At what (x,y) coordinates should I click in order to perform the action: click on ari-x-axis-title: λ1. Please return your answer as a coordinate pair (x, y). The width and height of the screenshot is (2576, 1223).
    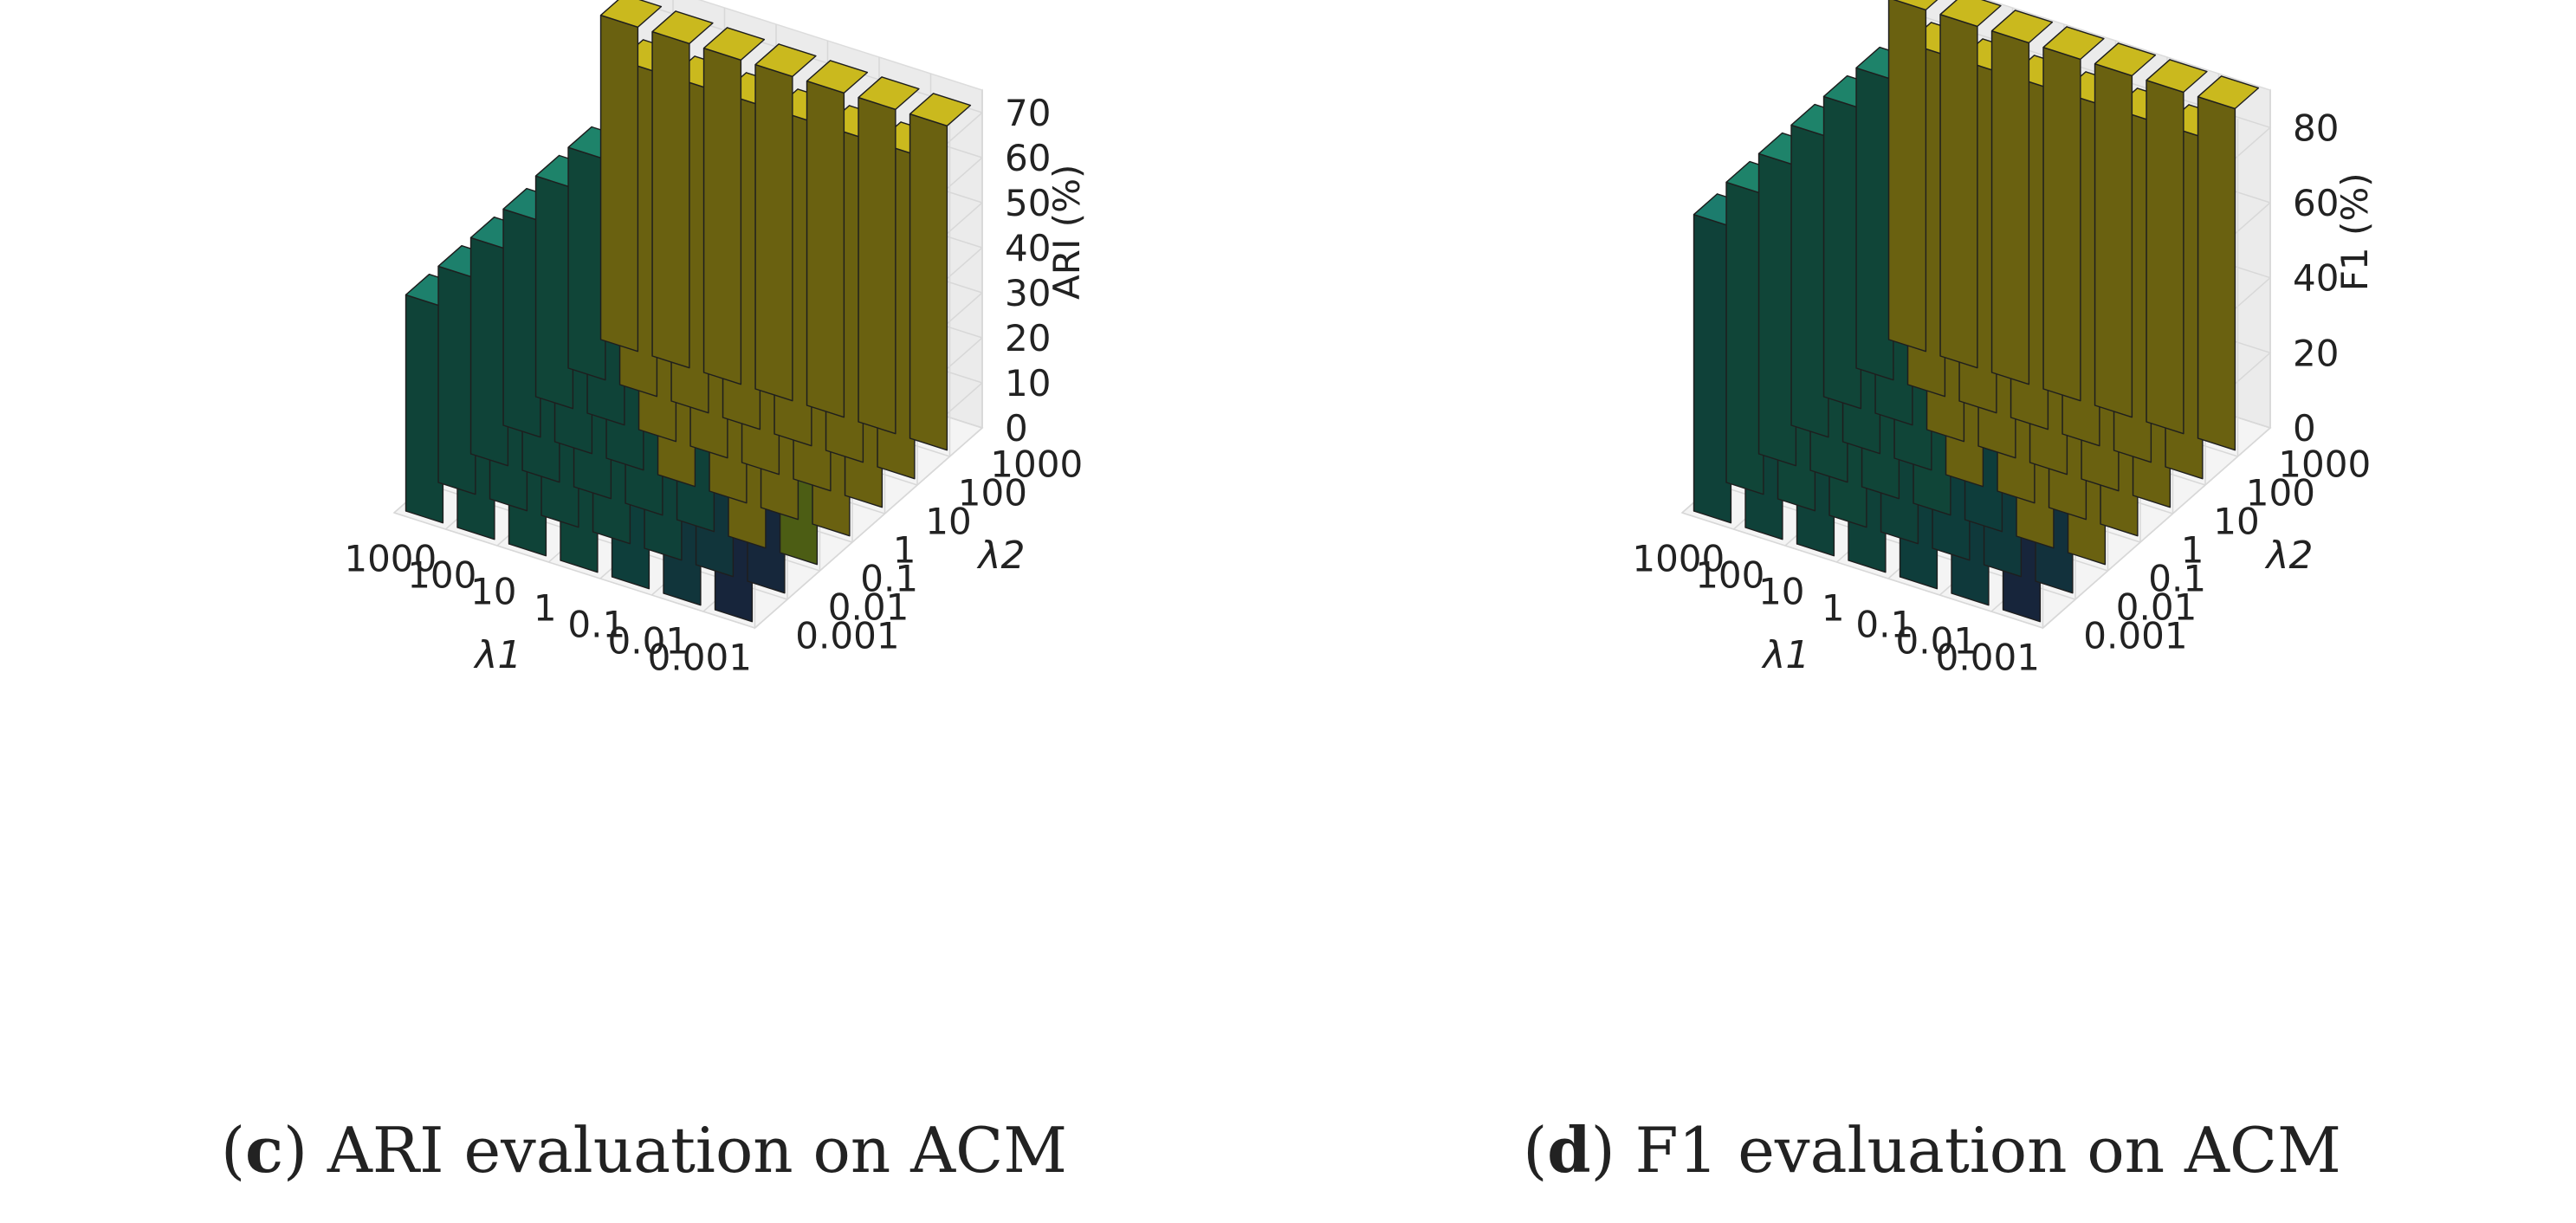
    Looking at the image, I should click on (497, 655).